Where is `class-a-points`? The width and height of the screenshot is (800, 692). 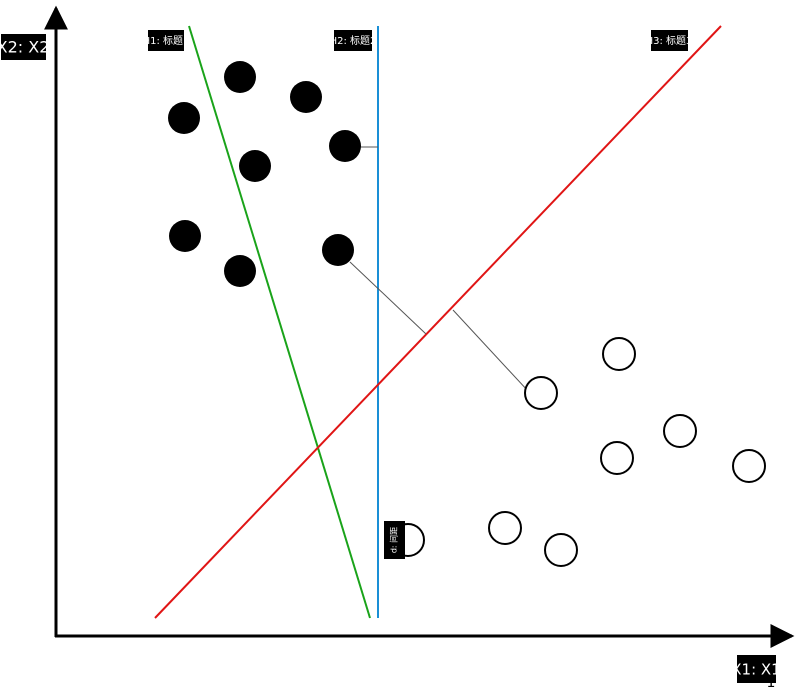
class-a-points is located at coordinates (264, 174).